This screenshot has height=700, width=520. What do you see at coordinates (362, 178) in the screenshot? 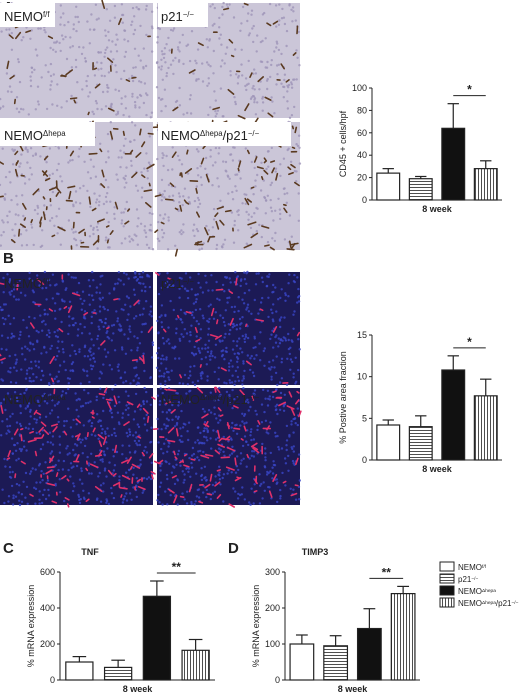
I see `y-tick-label: 20` at bounding box center [362, 178].